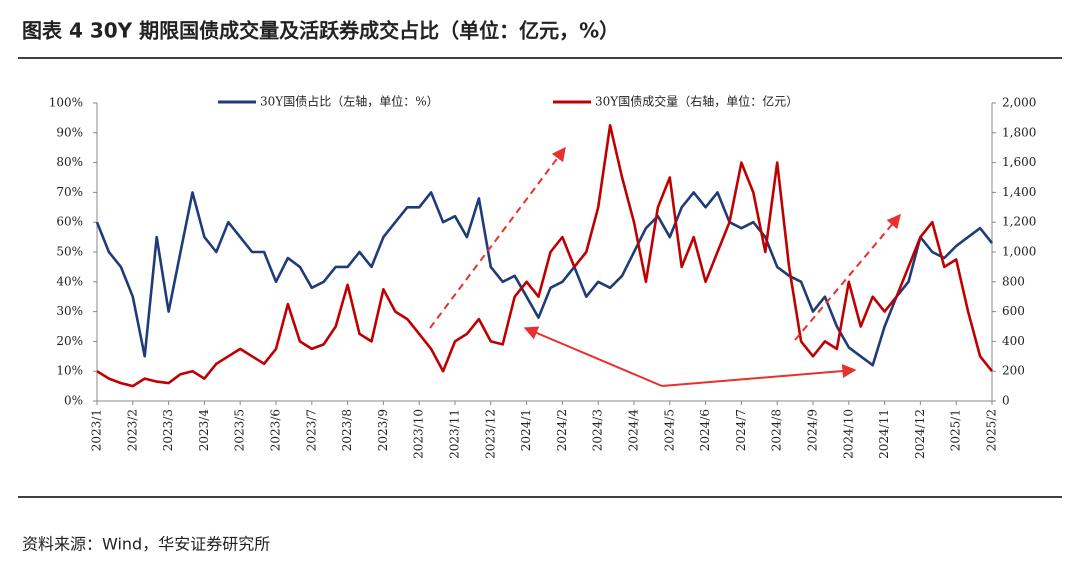  I want to click on x-tick-label: 2023/12, so click(490, 434).